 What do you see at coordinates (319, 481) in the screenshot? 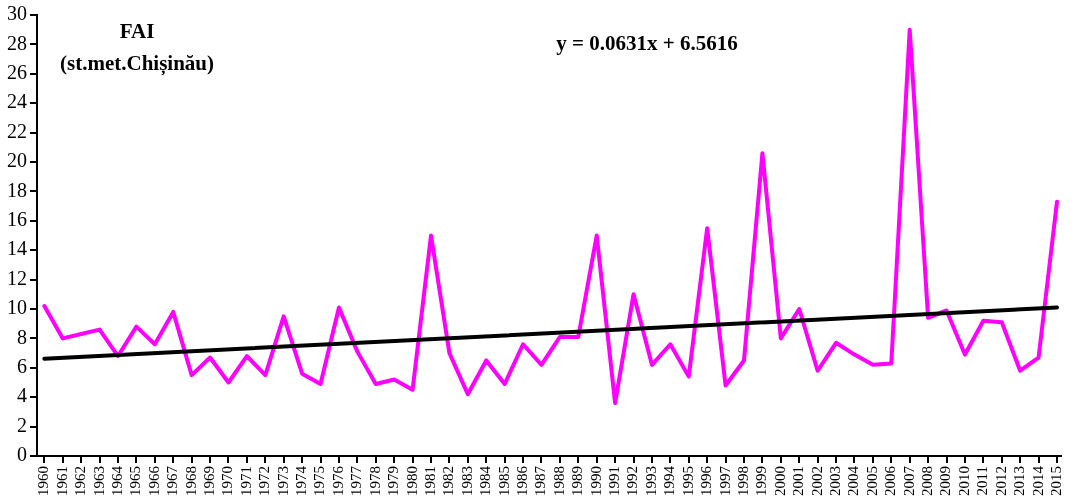
I see `x-tick-label: 1975` at bounding box center [319, 481].